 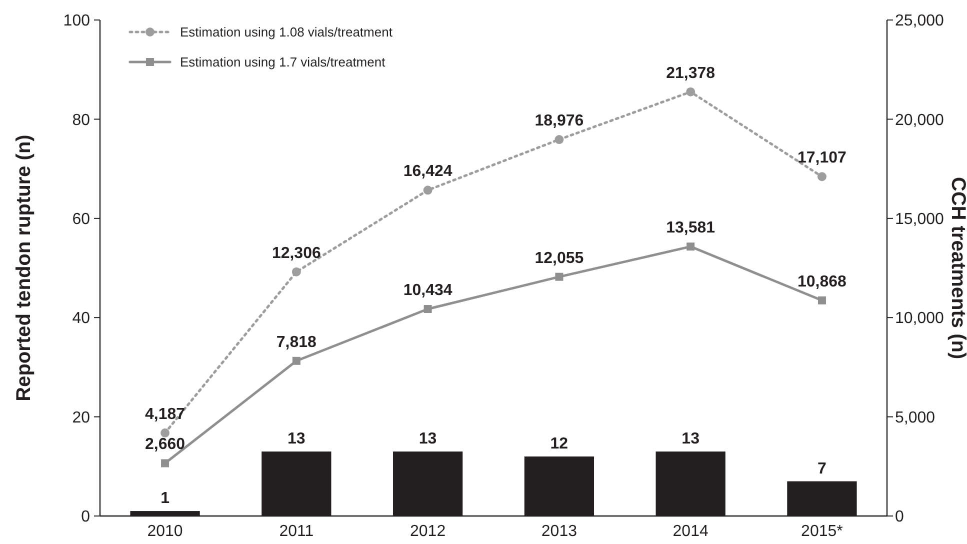 I want to click on legend-label: Estimation using 1.7 vials/treatment, so click(x=283, y=62).